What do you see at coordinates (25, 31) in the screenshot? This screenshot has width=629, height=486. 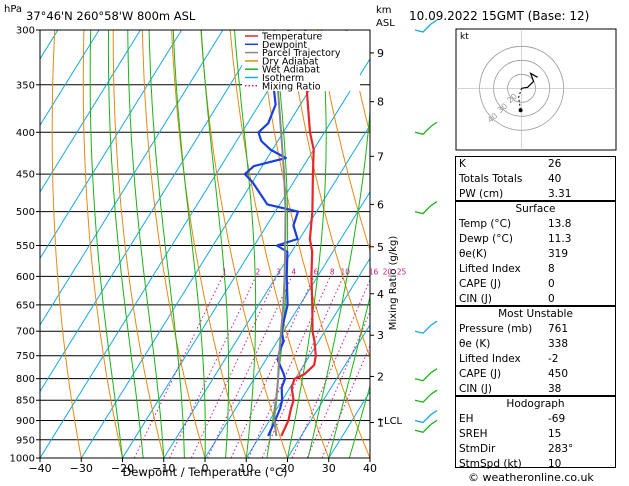 I see `pressure-tick-label: 300` at bounding box center [25, 31].